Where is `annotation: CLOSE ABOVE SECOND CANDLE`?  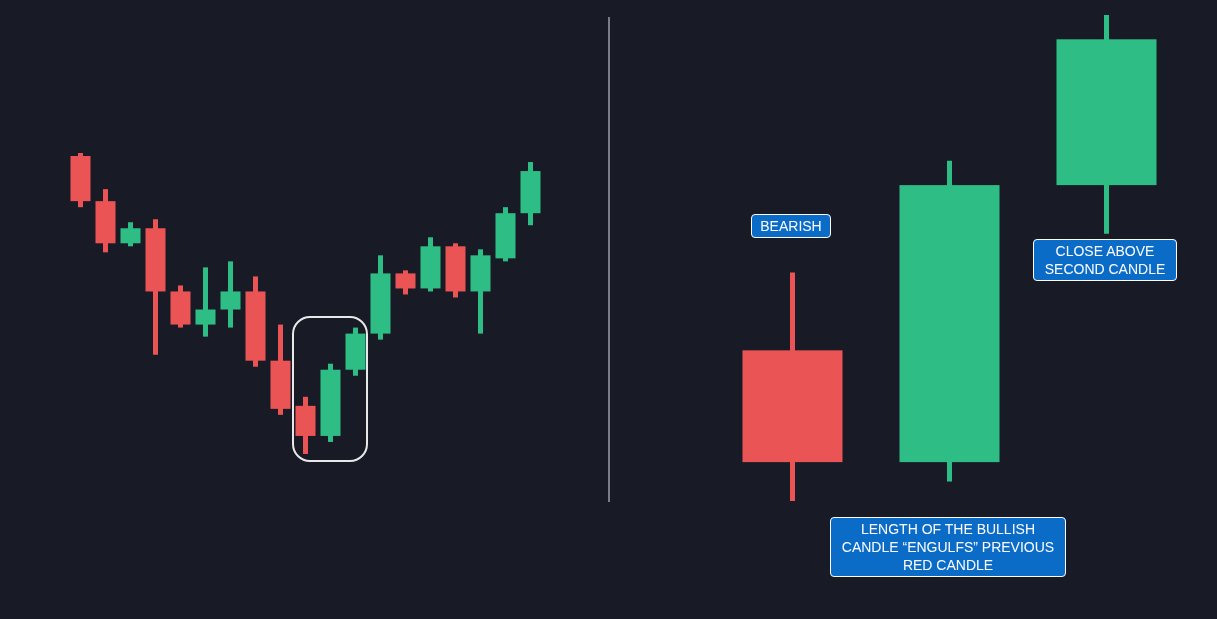 annotation: CLOSE ABOVE SECOND CANDLE is located at coordinates (1105, 260).